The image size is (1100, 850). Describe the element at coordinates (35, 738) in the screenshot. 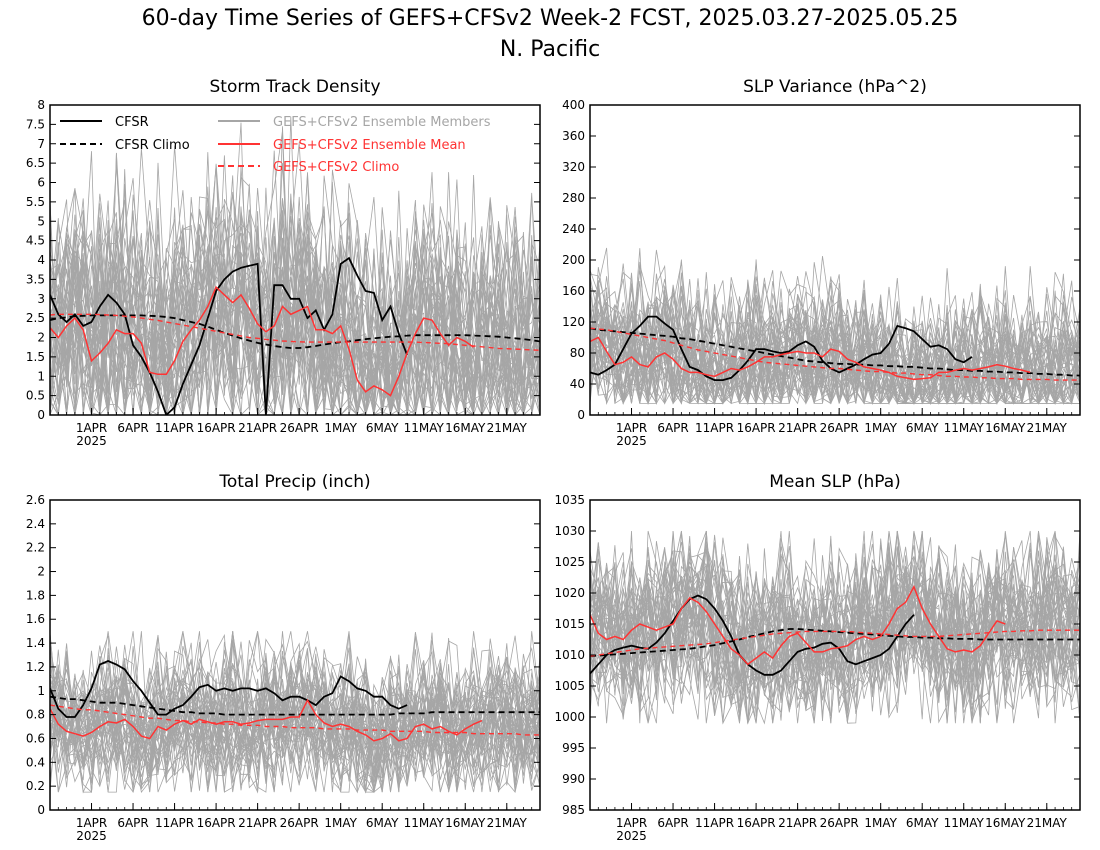

I see `y-tick-label: 0.6` at that location.